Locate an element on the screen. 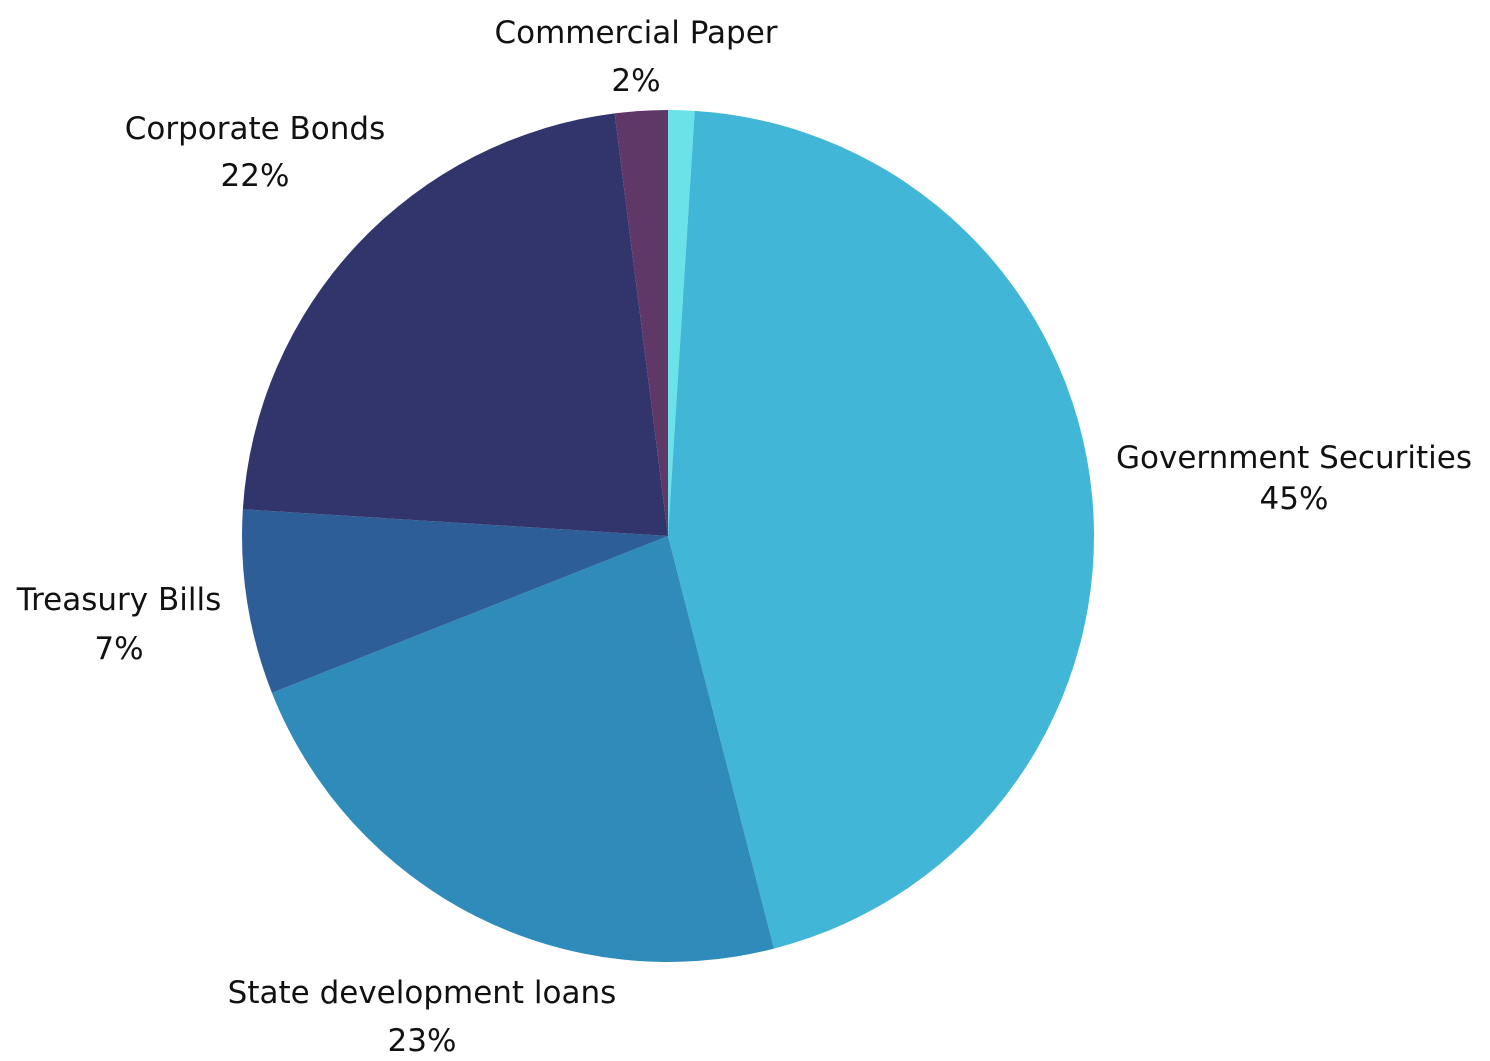 The image size is (1490, 1061). percent-state-development-loans: 23% is located at coordinates (422, 1041).